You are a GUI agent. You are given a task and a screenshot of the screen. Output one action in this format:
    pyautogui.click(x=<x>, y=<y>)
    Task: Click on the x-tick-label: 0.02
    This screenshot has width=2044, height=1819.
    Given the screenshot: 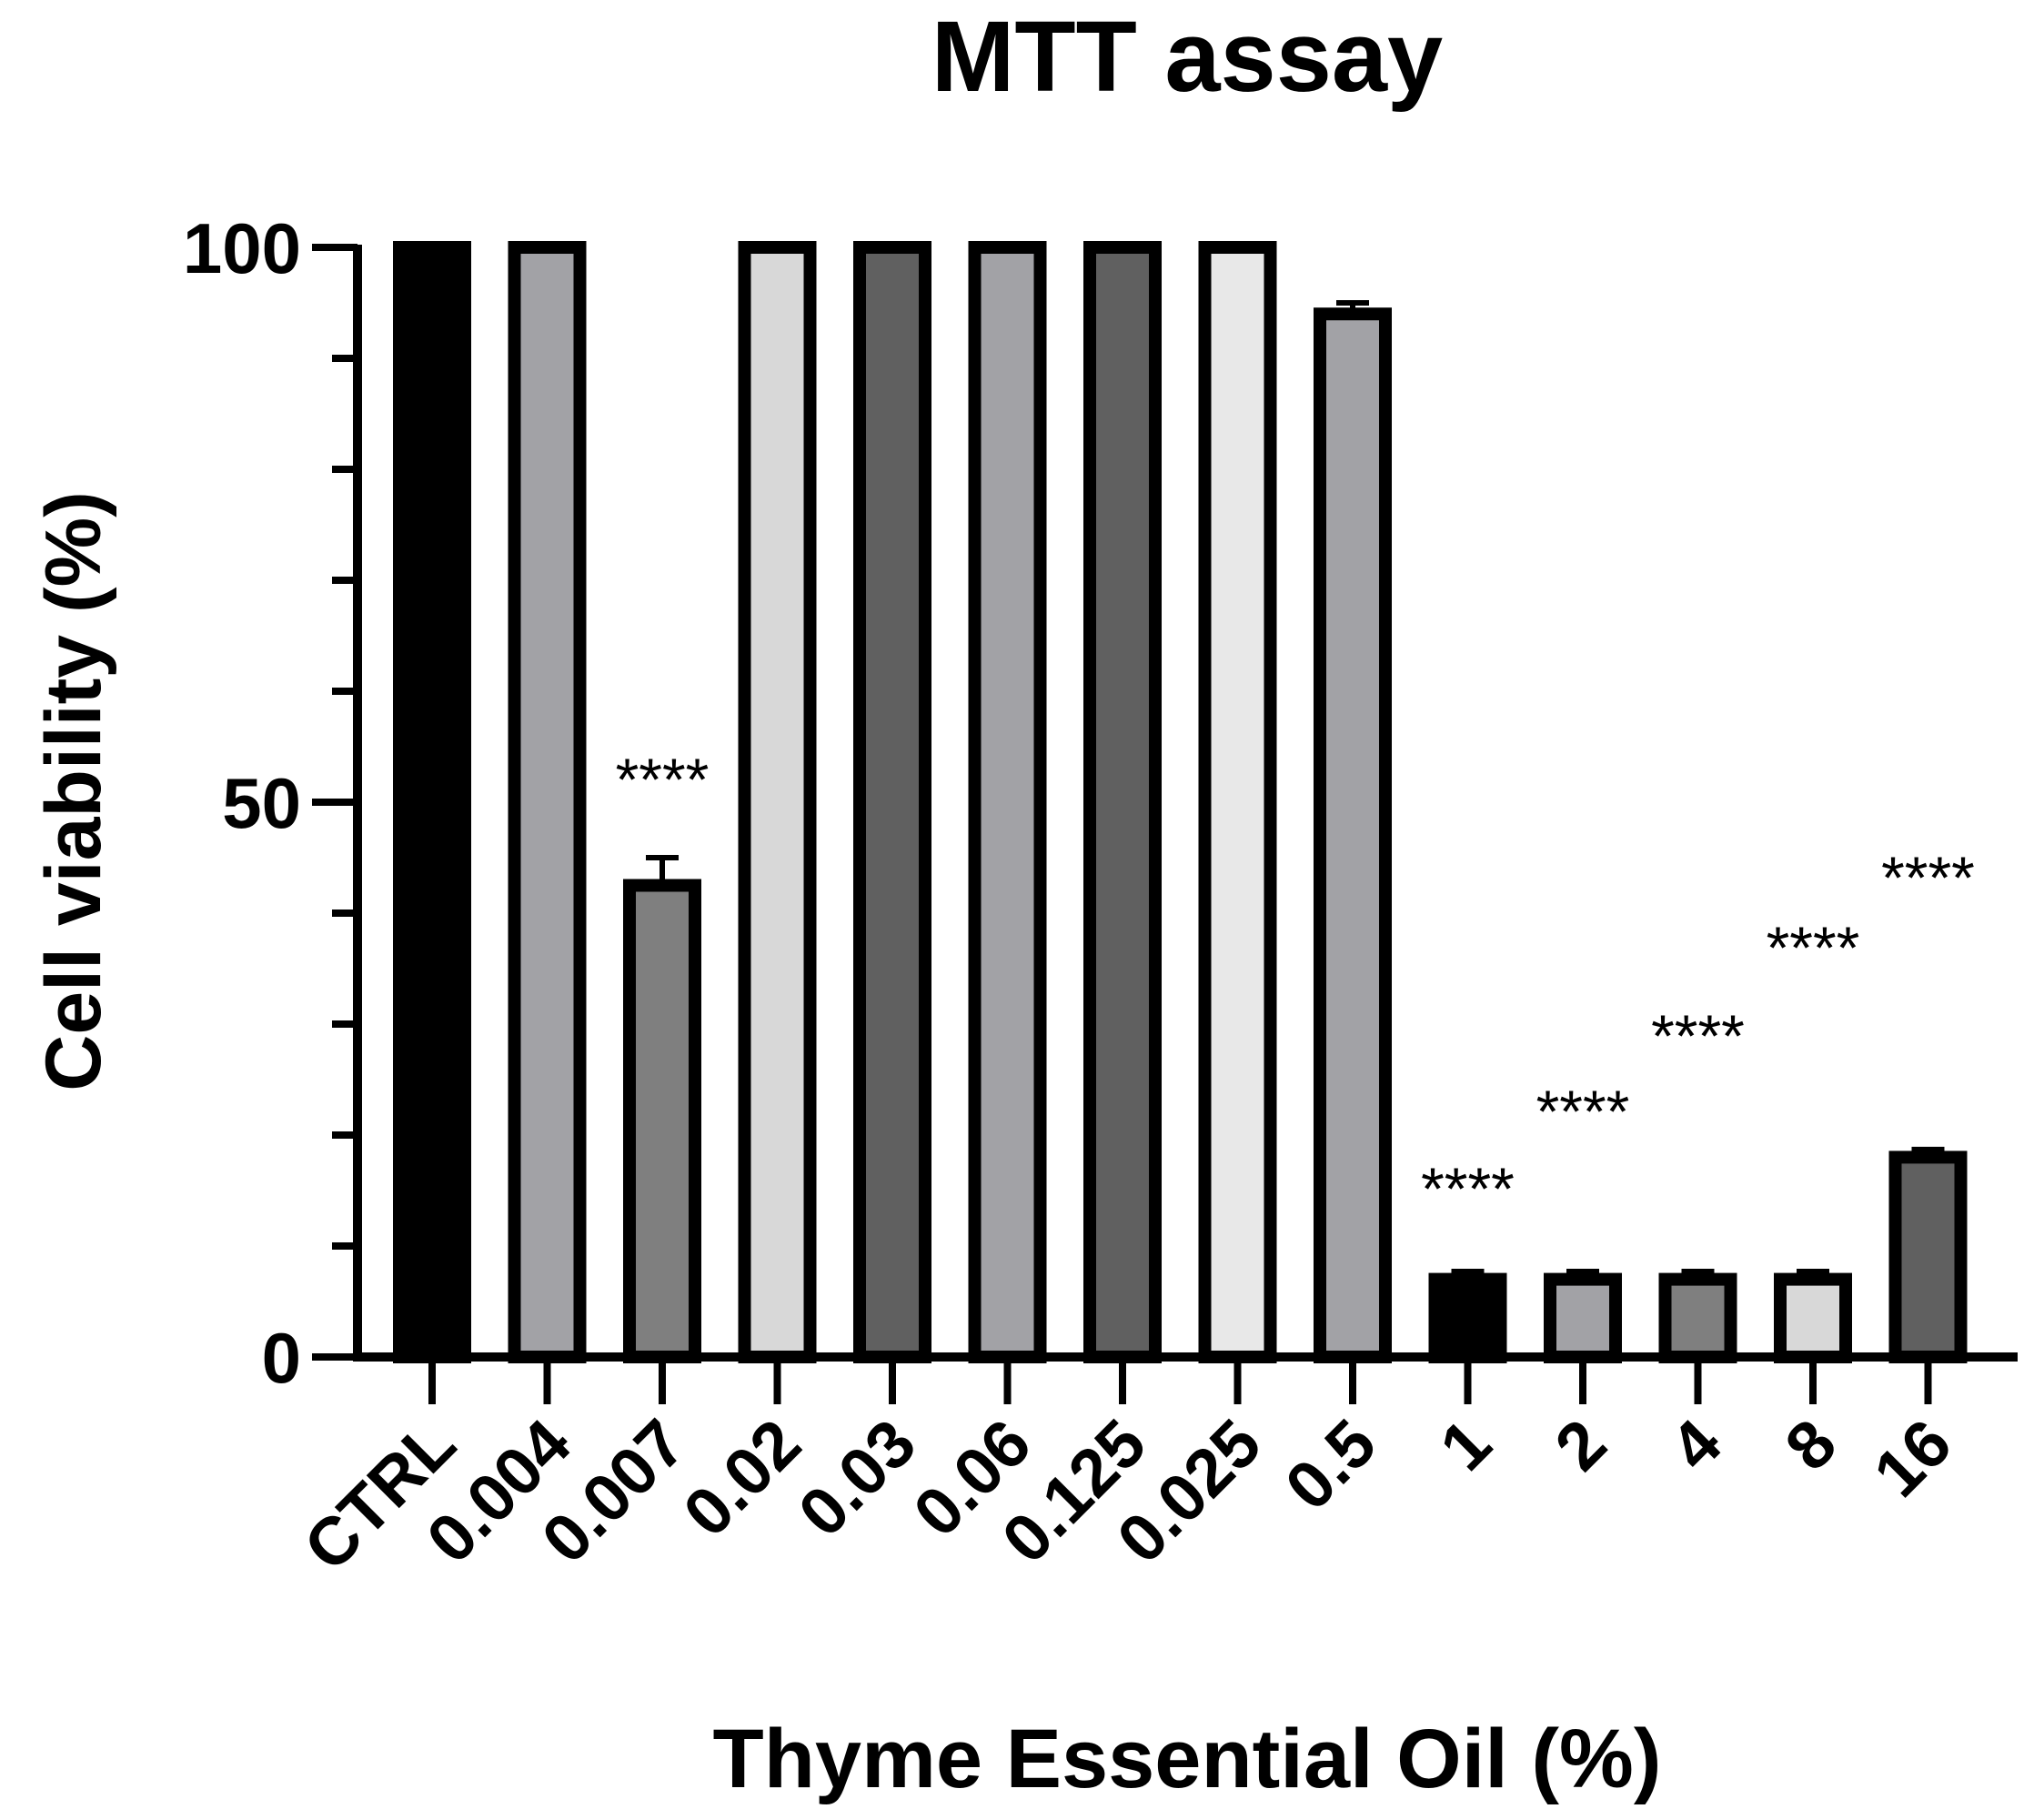 What is the action you would take?
    pyautogui.click(x=742, y=1478)
    